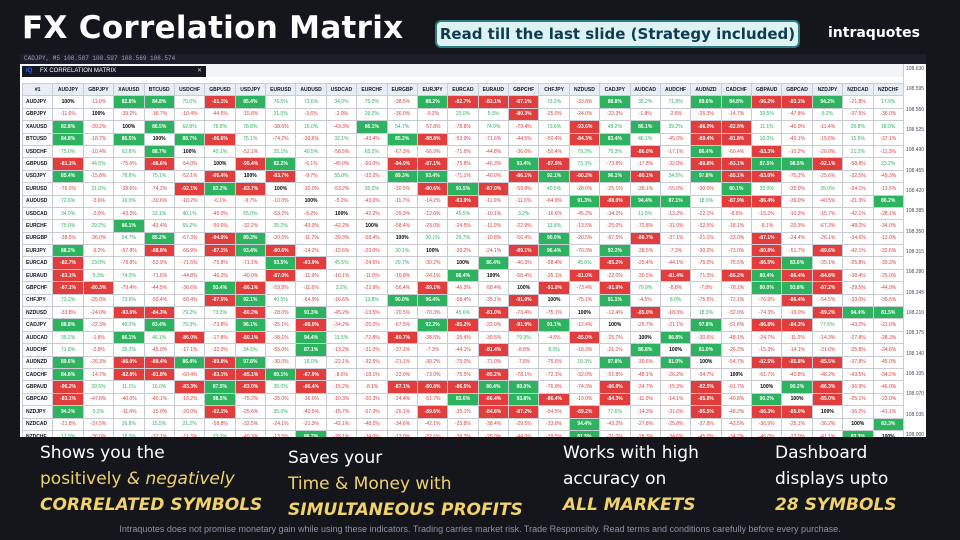 The height and width of the screenshot is (540, 960). I want to click on matrix-cell: -40.8%, so click(797, 374).